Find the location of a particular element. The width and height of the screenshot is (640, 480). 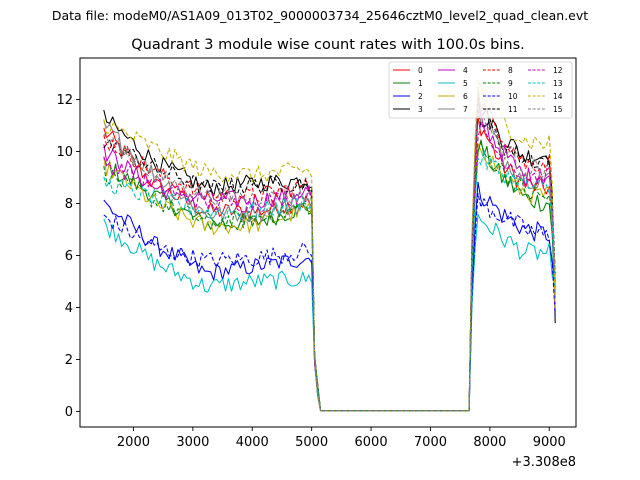

legend-label-5: 5 is located at coordinates (465, 83).